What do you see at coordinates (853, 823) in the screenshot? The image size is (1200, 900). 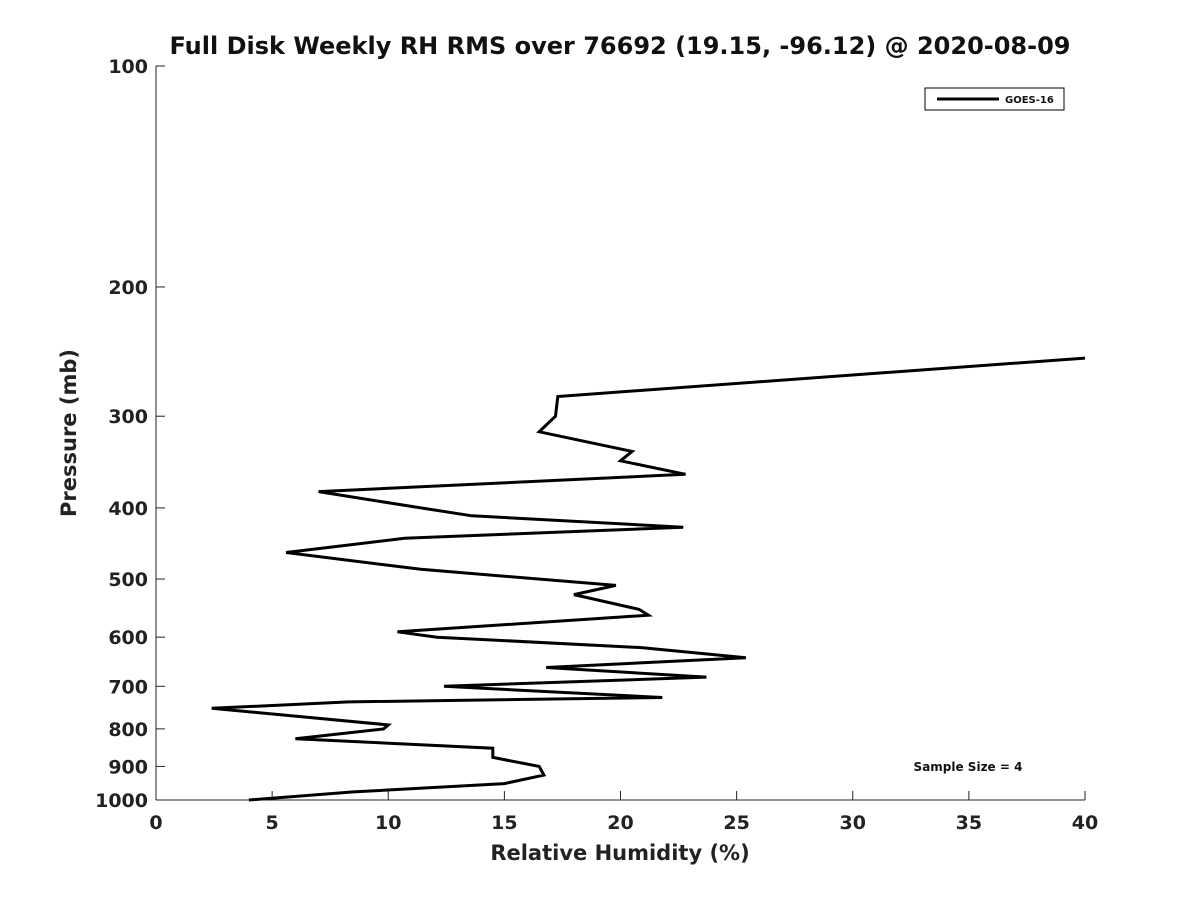 I see `x-tick-label: 30` at bounding box center [853, 823].